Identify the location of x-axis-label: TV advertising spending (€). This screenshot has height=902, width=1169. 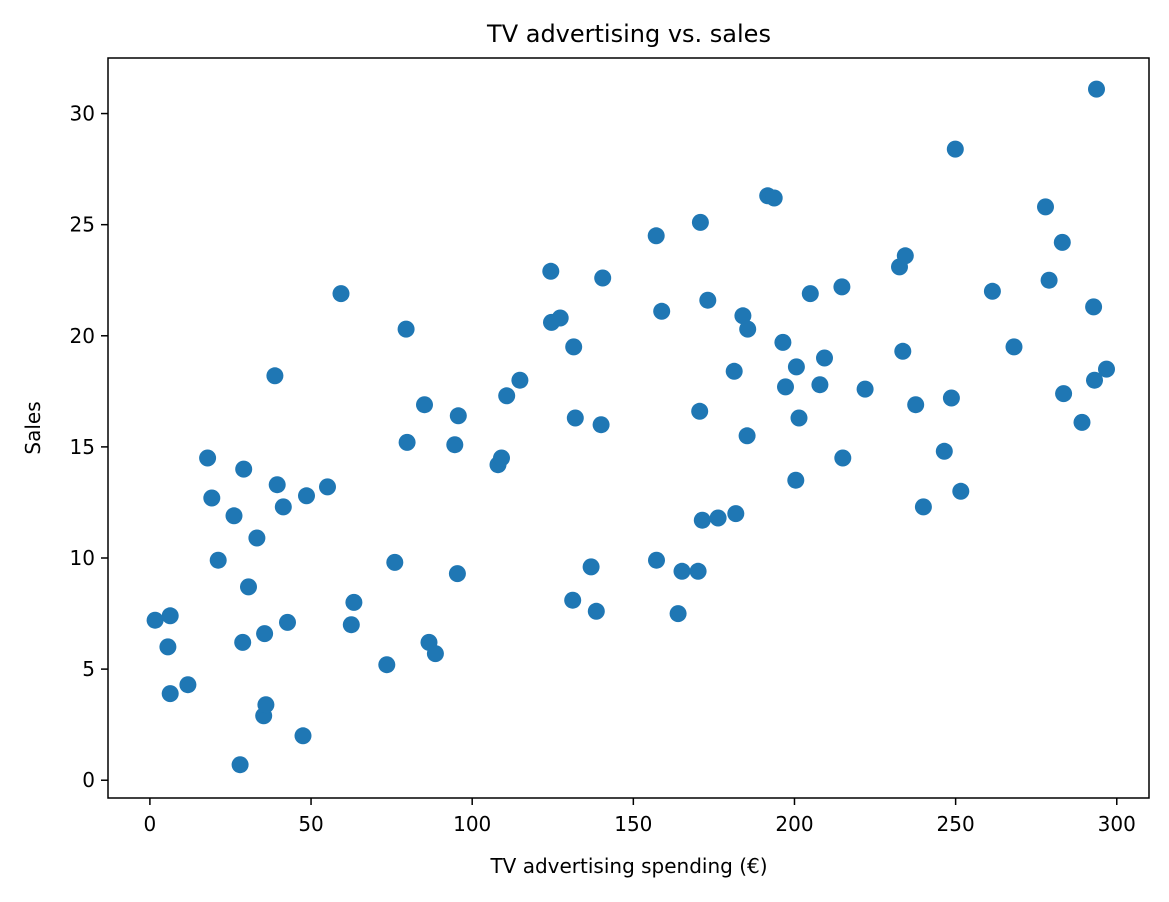
(628, 866).